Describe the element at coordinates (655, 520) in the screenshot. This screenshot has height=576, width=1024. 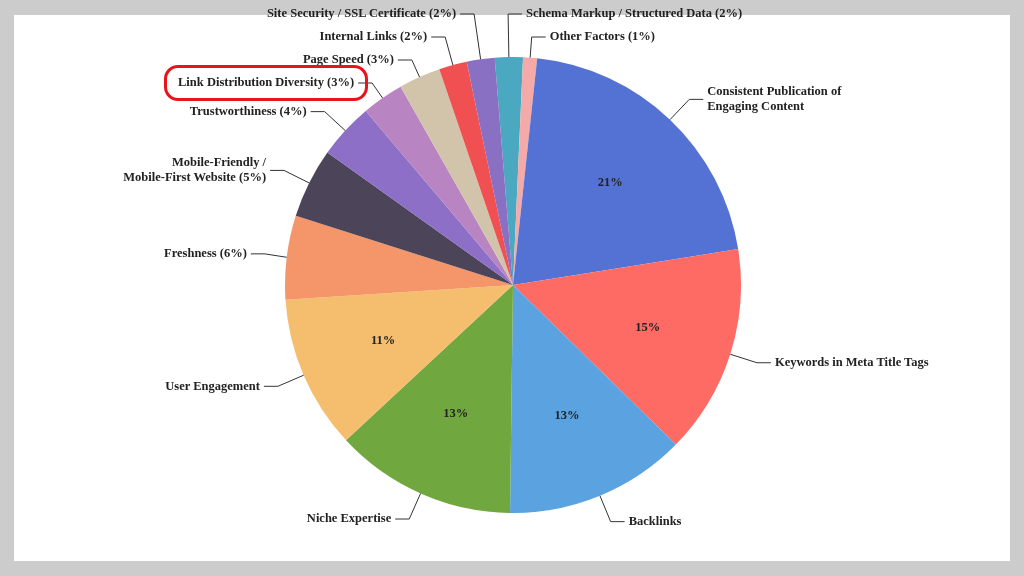
I see `slice-label: Backlinks` at that location.